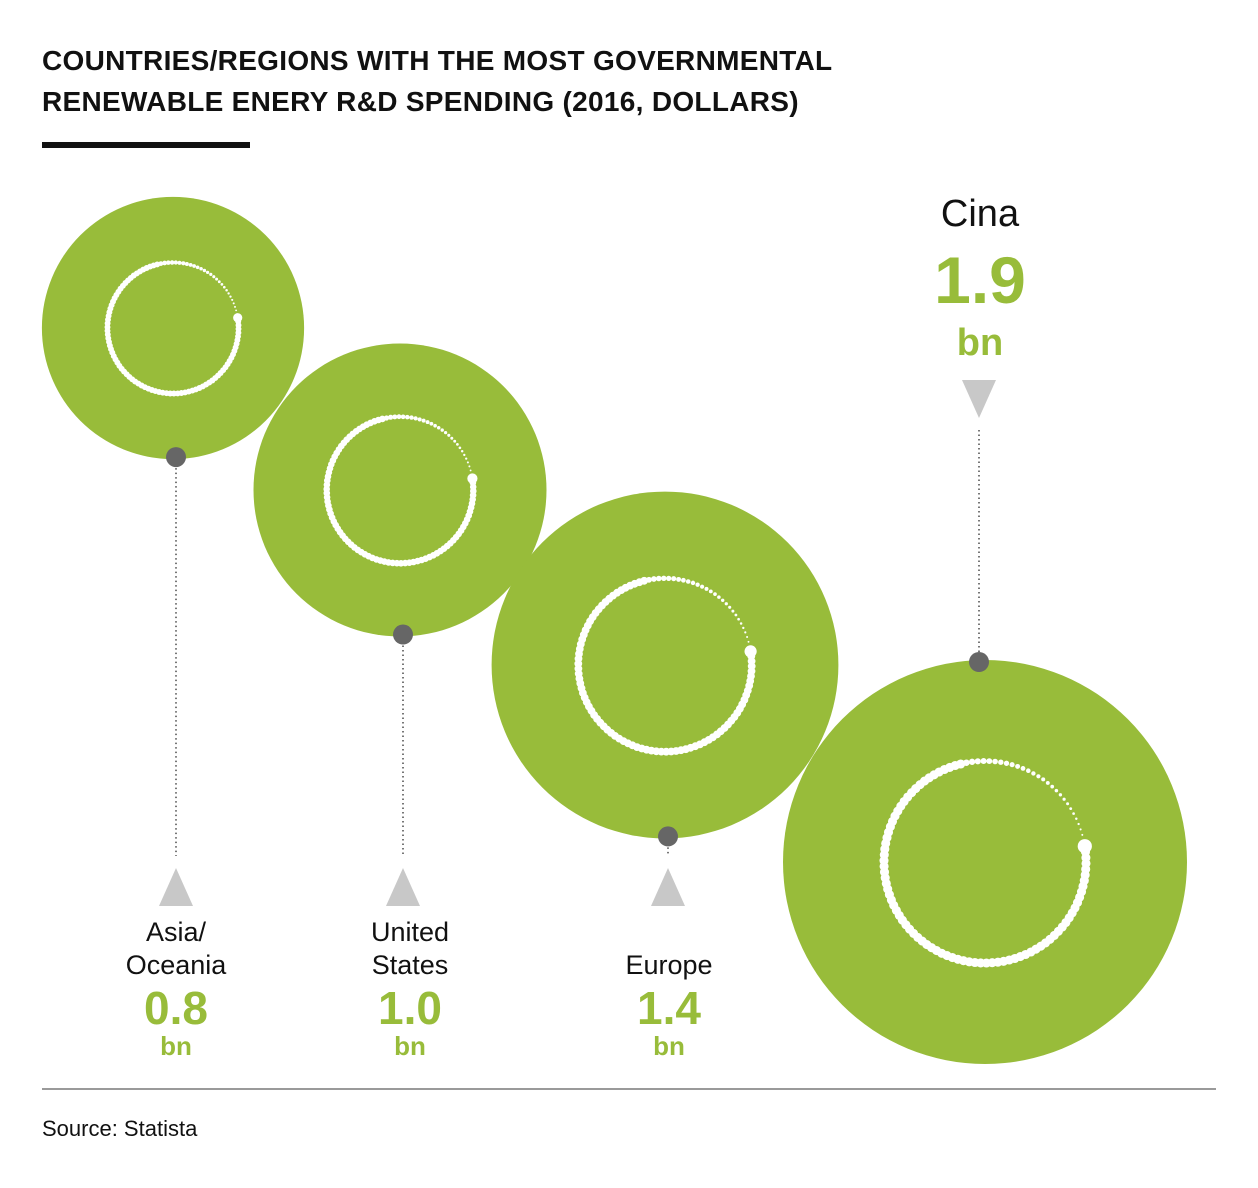  Describe the element at coordinates (980, 280) in the screenshot. I see `value-cina: 1.9` at that location.